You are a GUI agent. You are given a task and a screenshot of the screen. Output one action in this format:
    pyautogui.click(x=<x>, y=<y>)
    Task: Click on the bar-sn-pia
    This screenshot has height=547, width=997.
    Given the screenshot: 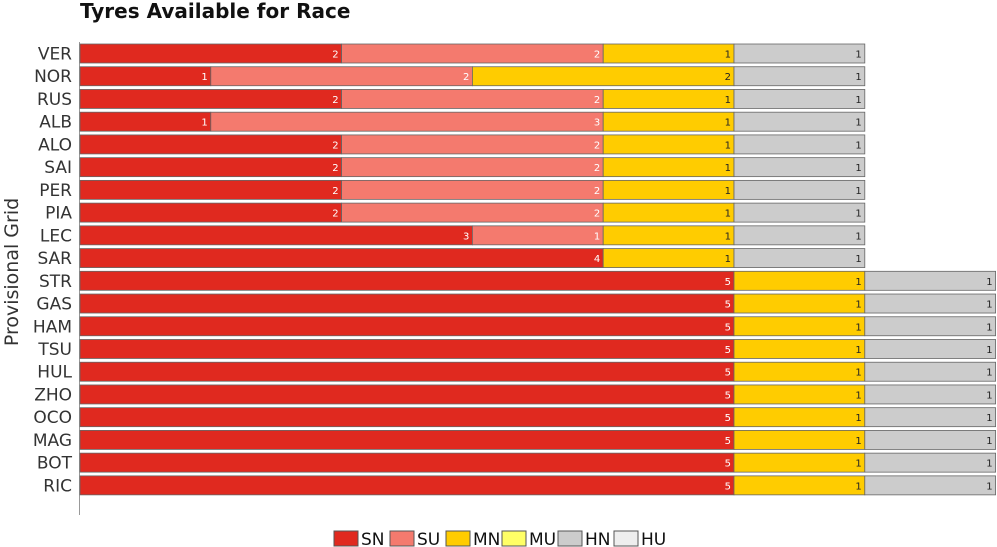 What is the action you would take?
    pyautogui.click(x=211, y=212)
    